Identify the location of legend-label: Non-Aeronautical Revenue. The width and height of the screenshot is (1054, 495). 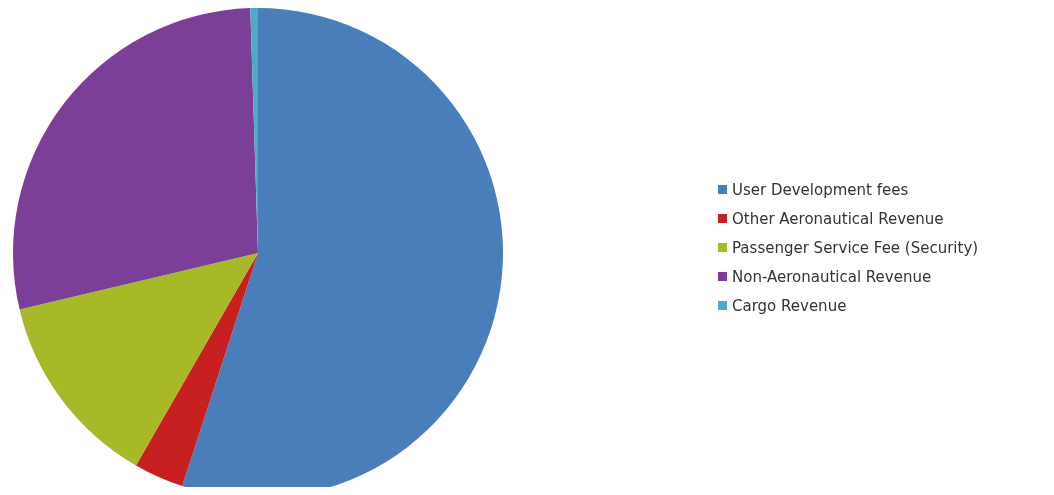
(832, 276).